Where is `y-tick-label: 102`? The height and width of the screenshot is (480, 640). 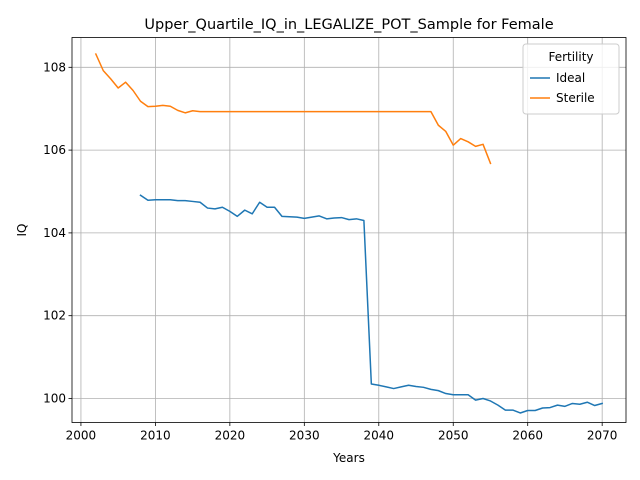 y-tick-label: 102 is located at coordinates (54, 316).